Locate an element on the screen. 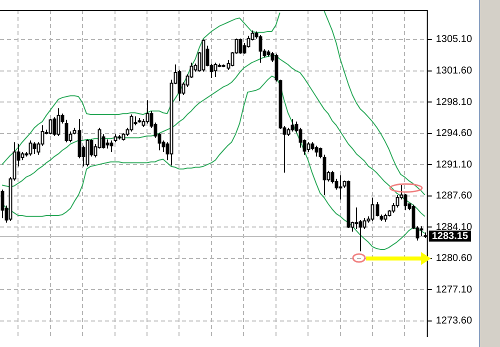 Image resolution: width=500 pixels, height=347 pixels. y-tick-label: 1294.60 is located at coordinates (454, 134).